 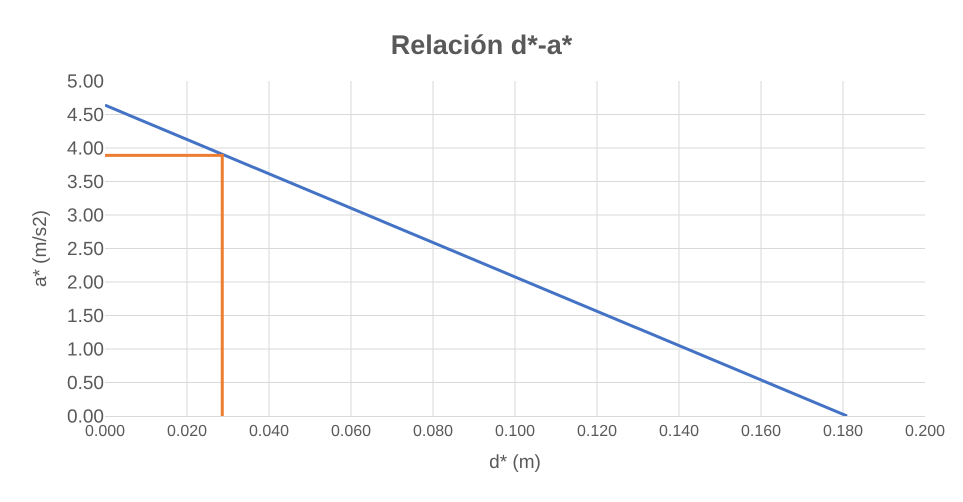 I want to click on y-tick-label: 0.50, so click(x=85, y=383).